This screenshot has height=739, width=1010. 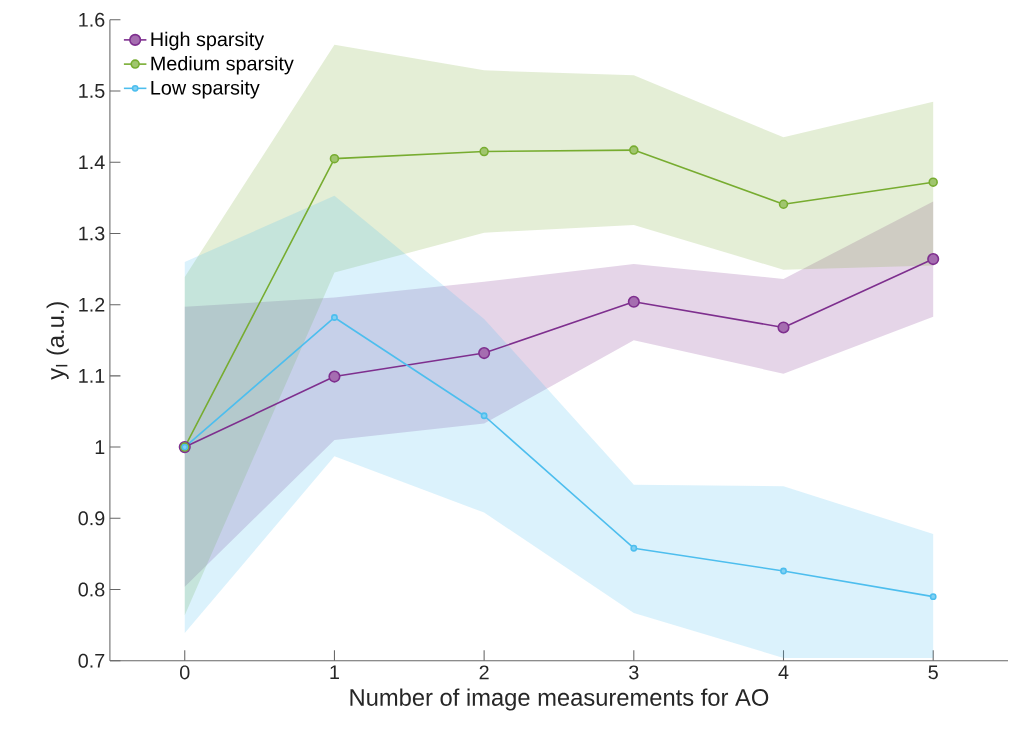 I want to click on y-tick-label: 1.3, so click(x=92, y=233).